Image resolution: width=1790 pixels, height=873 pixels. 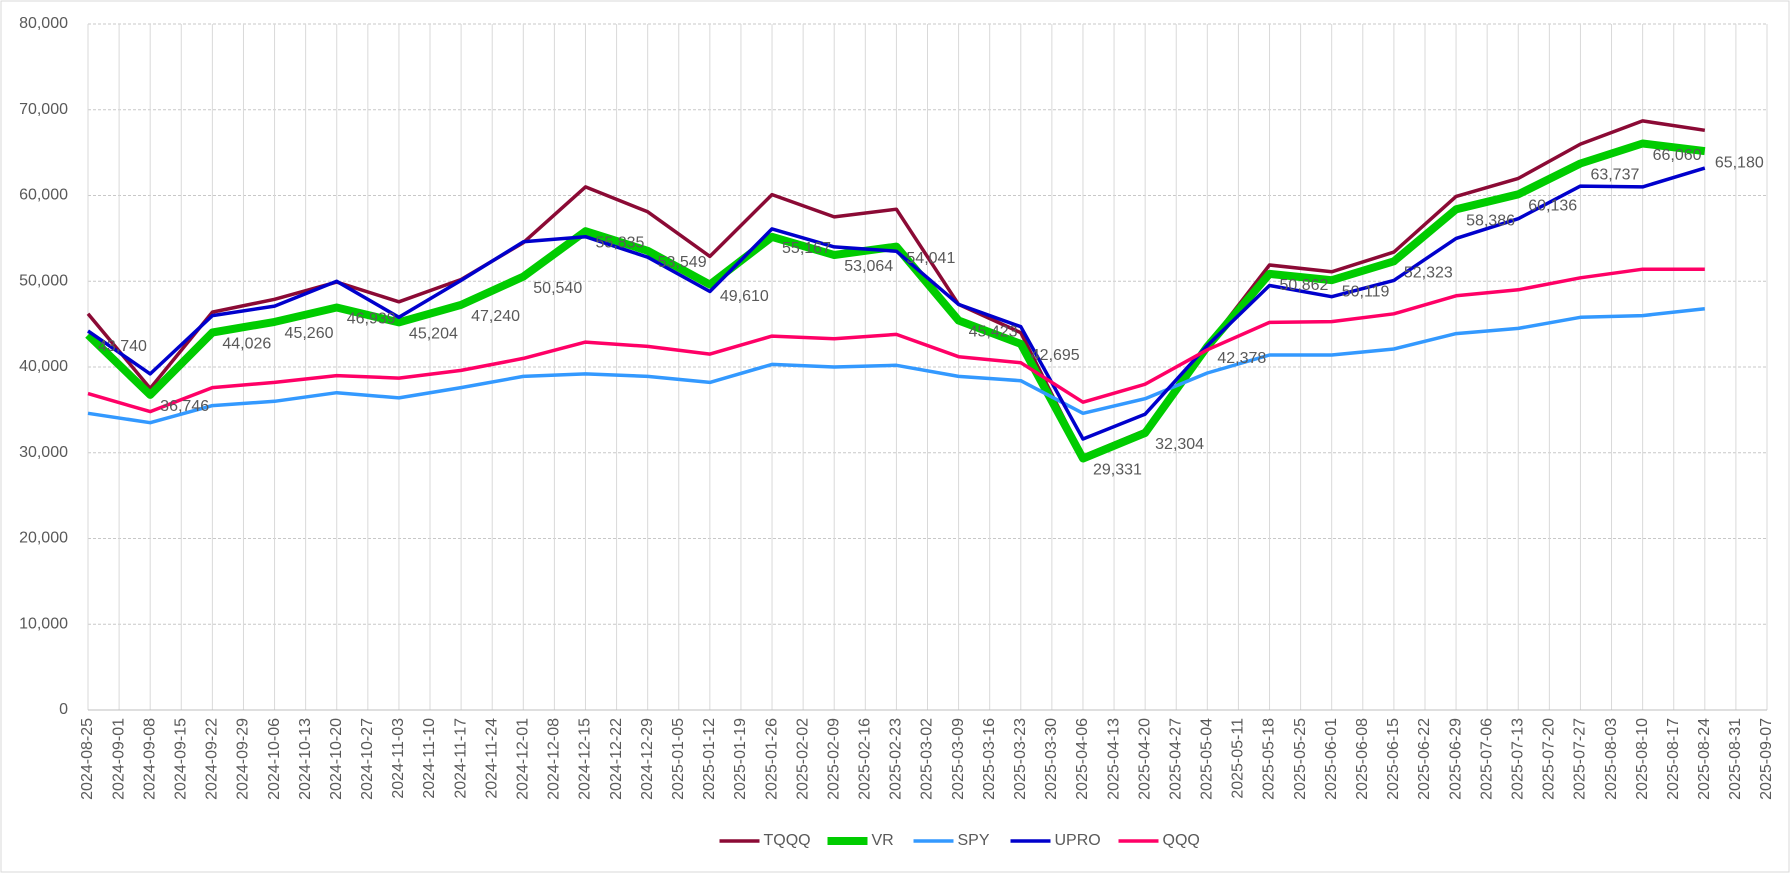 I want to click on x-tick-label: 2025-04-13, so click(x=1113, y=759).